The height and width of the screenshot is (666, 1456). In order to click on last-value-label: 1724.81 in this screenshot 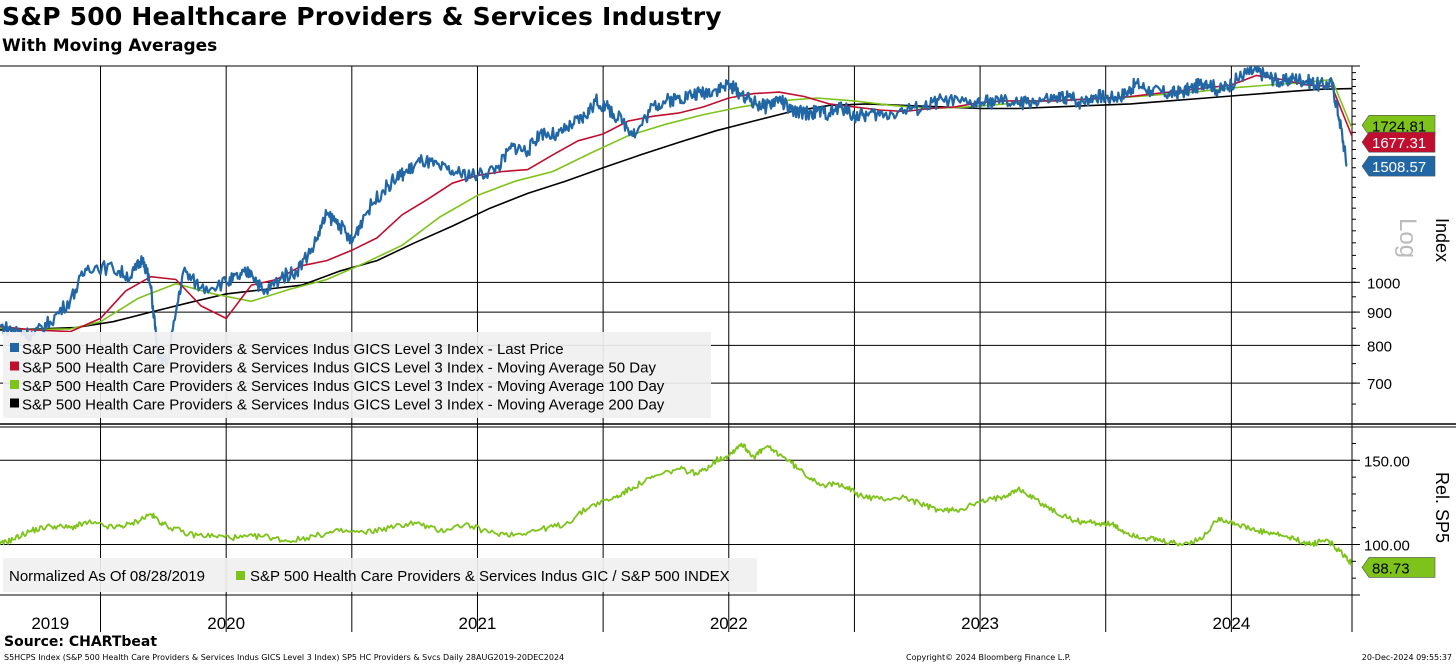, I will do `click(1399, 126)`.